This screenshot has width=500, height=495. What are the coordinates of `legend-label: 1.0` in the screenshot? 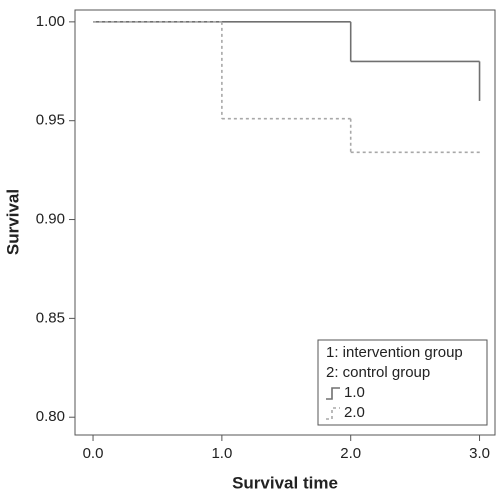 It's located at (354, 392).